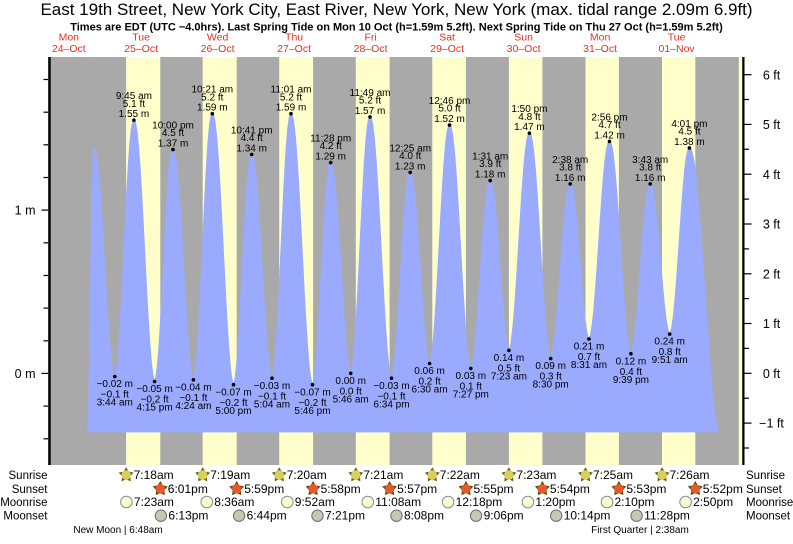 This screenshot has height=544, width=793. Describe the element at coordinates (600, 49) in the screenshot. I see `svg-text: 31–Oct` at that location.